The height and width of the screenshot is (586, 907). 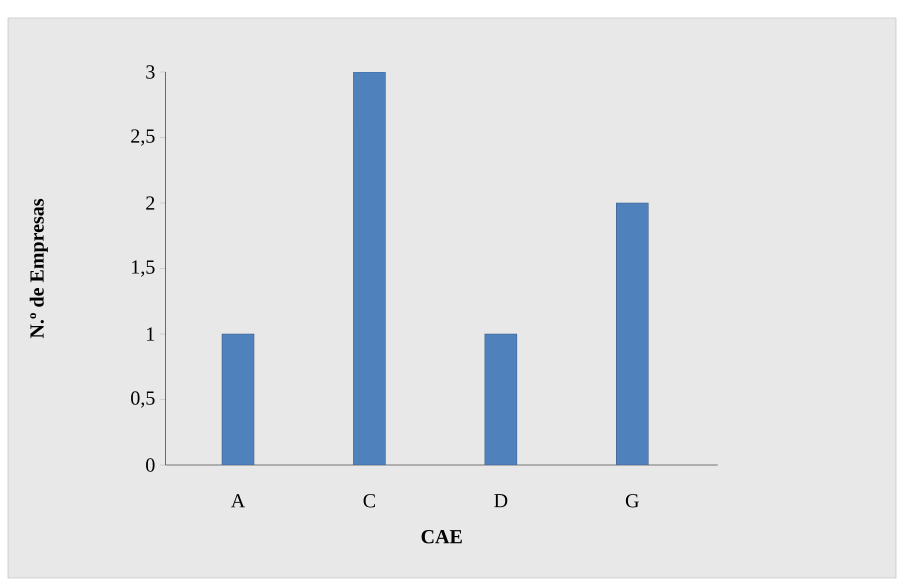 What do you see at coordinates (150, 334) in the screenshot?
I see `y-tick-label: 1` at bounding box center [150, 334].